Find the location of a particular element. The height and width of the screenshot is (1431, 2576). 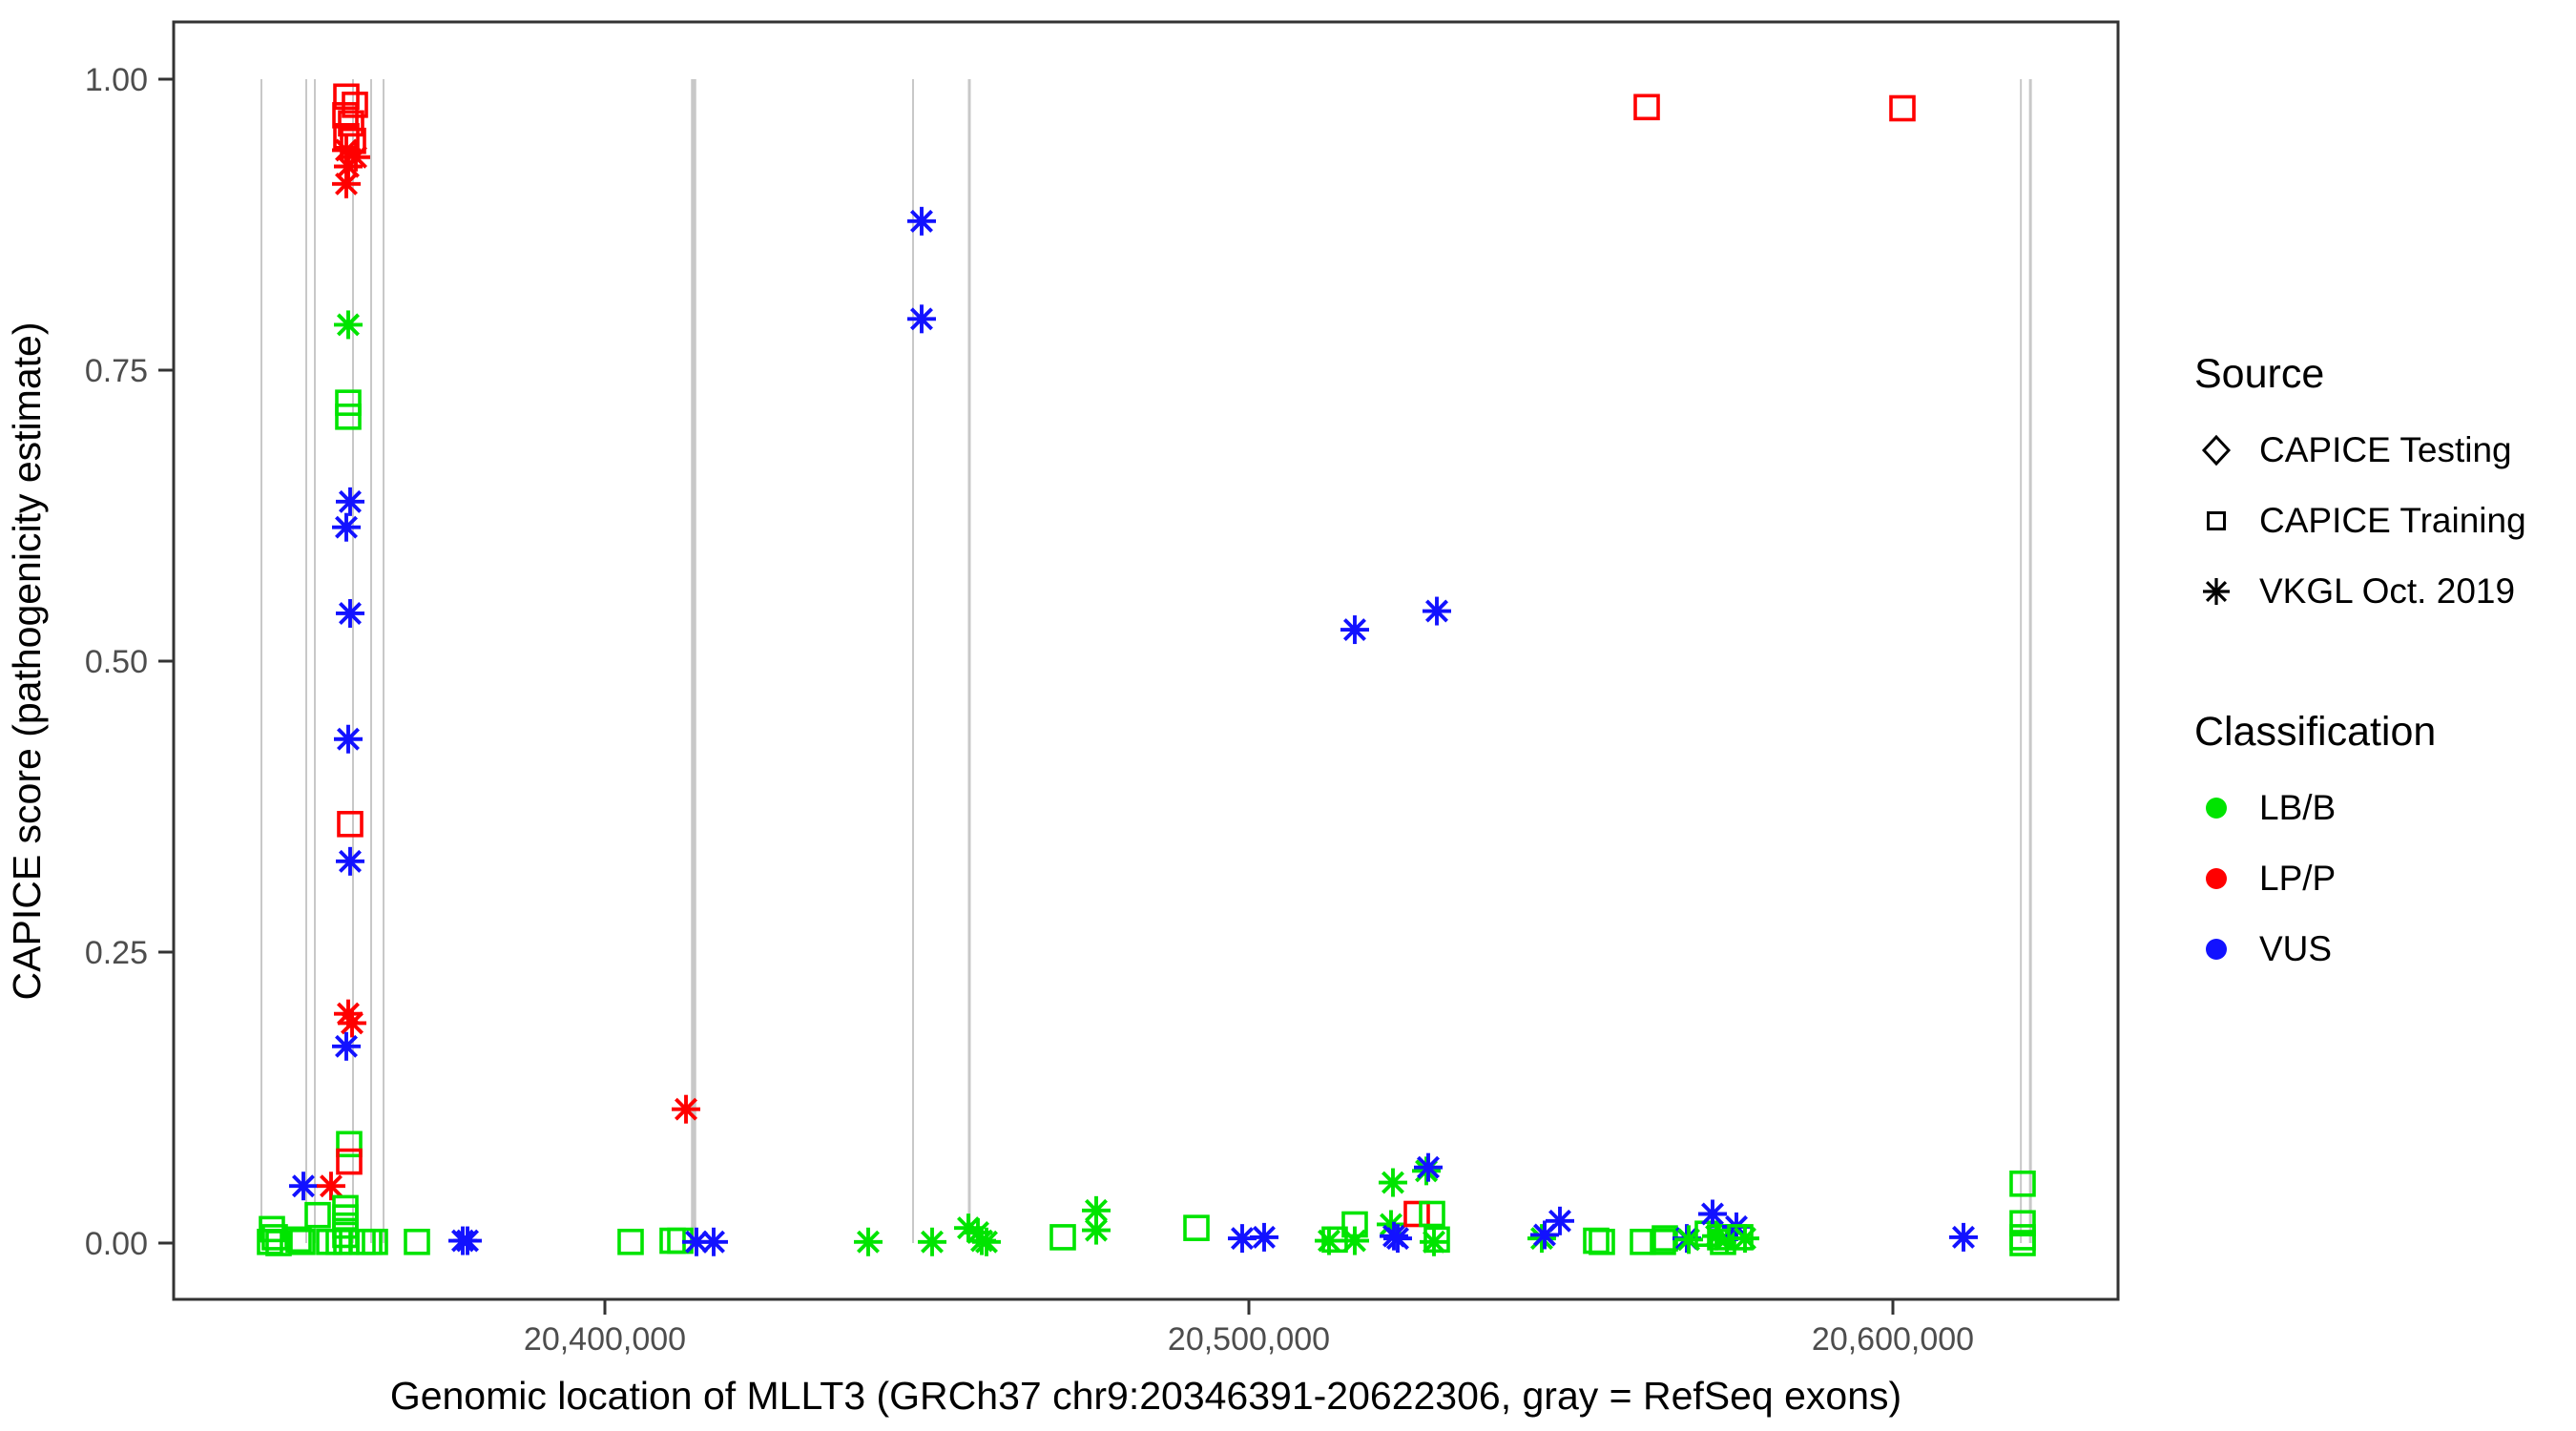

x-tick-label: 20,600,000 is located at coordinates (1893, 1340).